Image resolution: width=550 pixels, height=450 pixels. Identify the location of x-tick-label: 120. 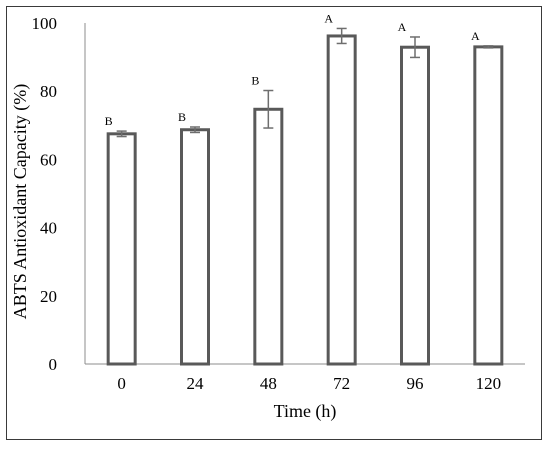
(489, 383).